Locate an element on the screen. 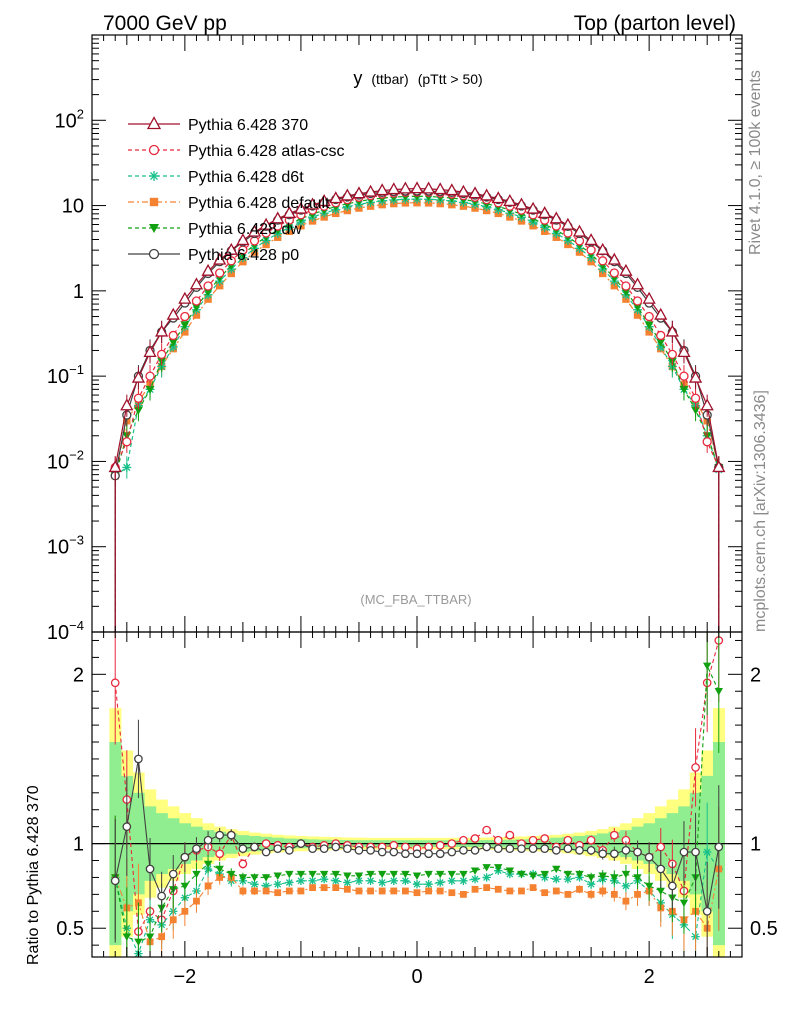  y-tick-label: 10⁻³ is located at coordinates (65, 546).